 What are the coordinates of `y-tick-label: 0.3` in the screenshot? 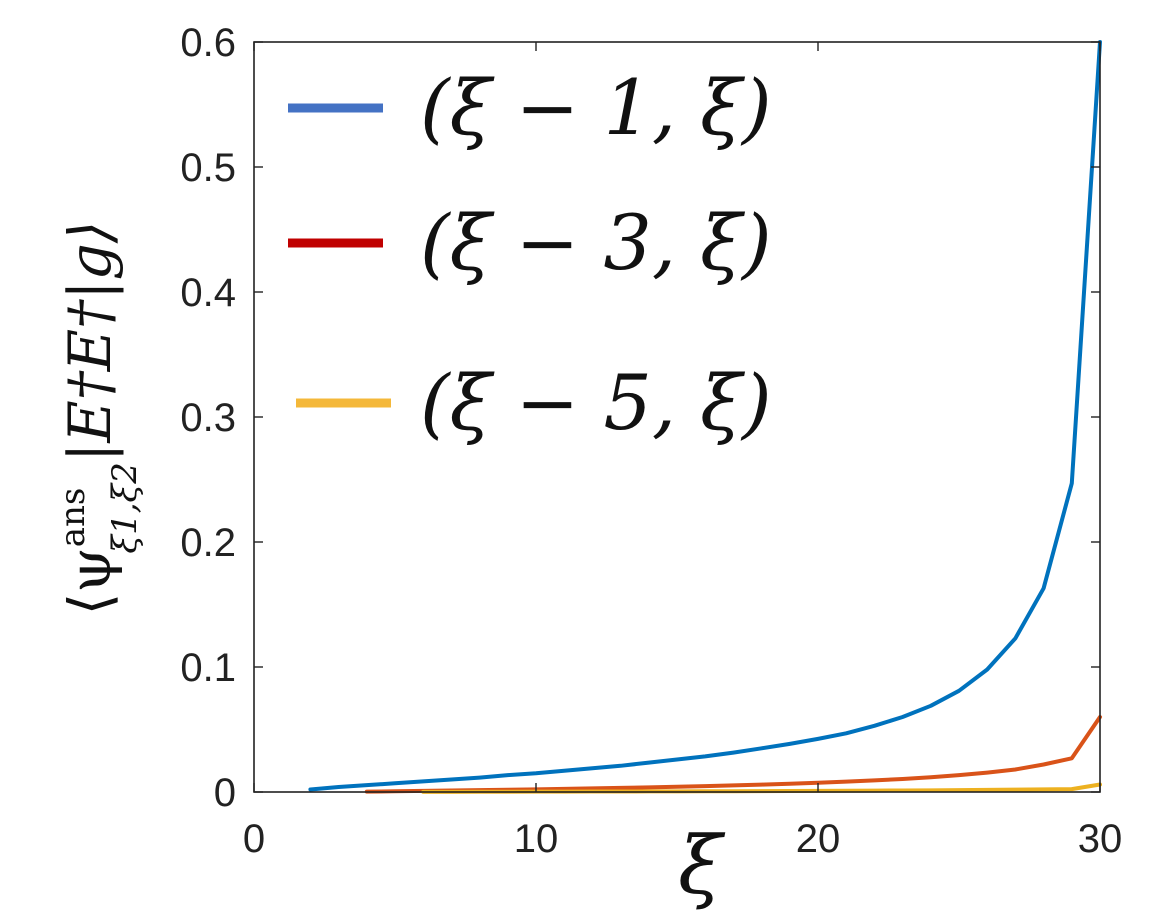 It's located at (208, 418).